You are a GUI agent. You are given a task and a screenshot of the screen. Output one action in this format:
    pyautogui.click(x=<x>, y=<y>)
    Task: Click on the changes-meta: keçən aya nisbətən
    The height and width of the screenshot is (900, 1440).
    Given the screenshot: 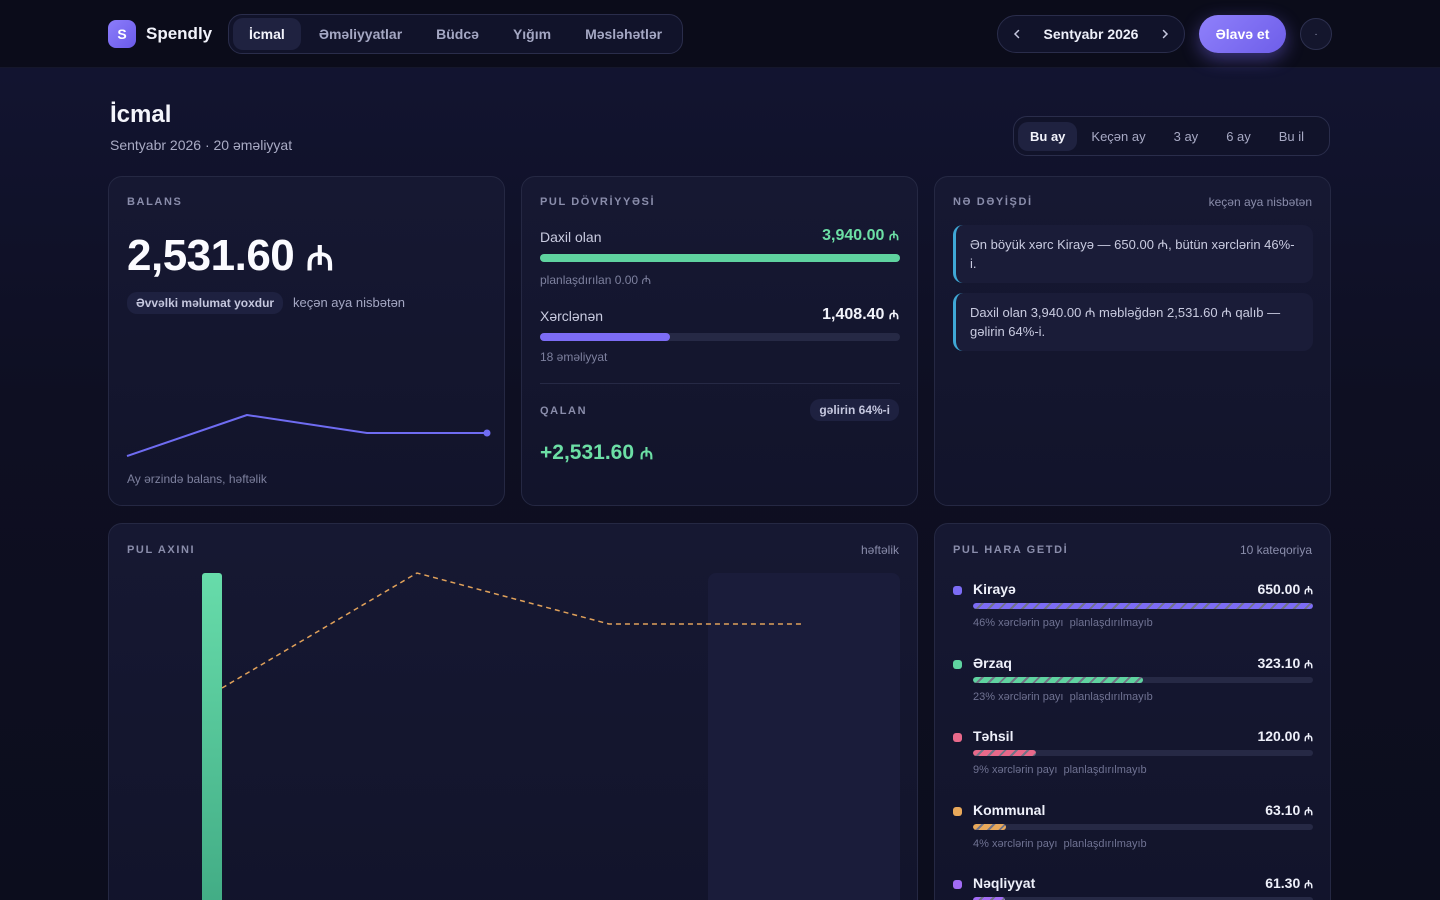 What is the action you would take?
    pyautogui.click(x=1260, y=202)
    